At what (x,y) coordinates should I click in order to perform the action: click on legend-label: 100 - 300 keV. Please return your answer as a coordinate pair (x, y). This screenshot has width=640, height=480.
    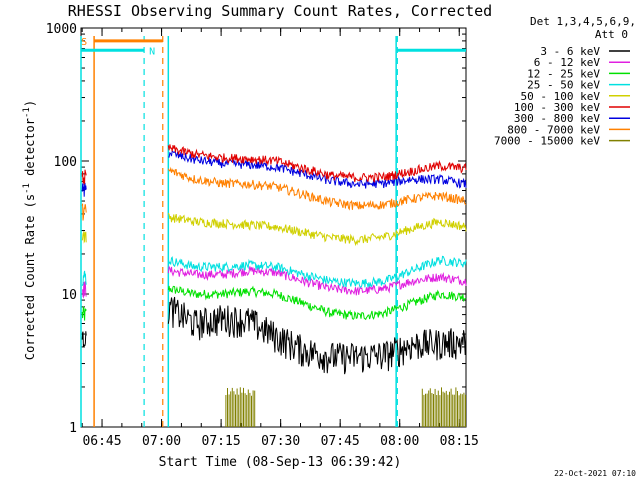
    Looking at the image, I should click on (557, 107).